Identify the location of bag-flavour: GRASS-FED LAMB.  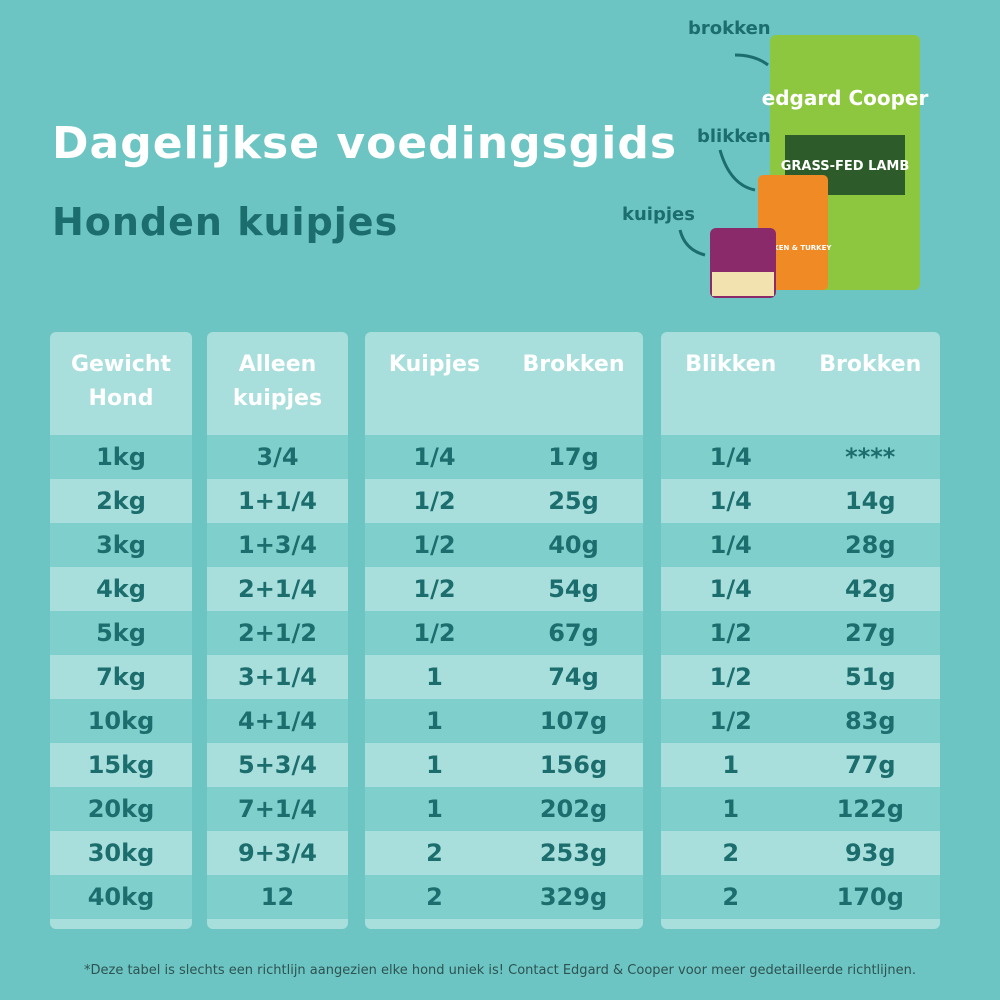
(845, 166).